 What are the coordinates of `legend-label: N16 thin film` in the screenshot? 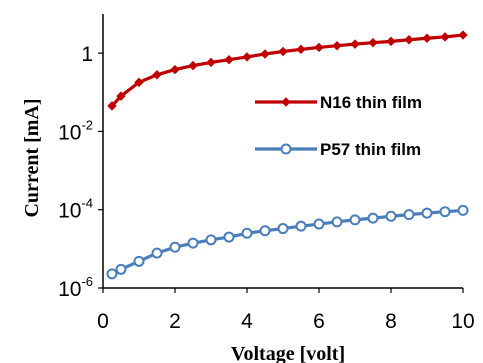 It's located at (371, 102).